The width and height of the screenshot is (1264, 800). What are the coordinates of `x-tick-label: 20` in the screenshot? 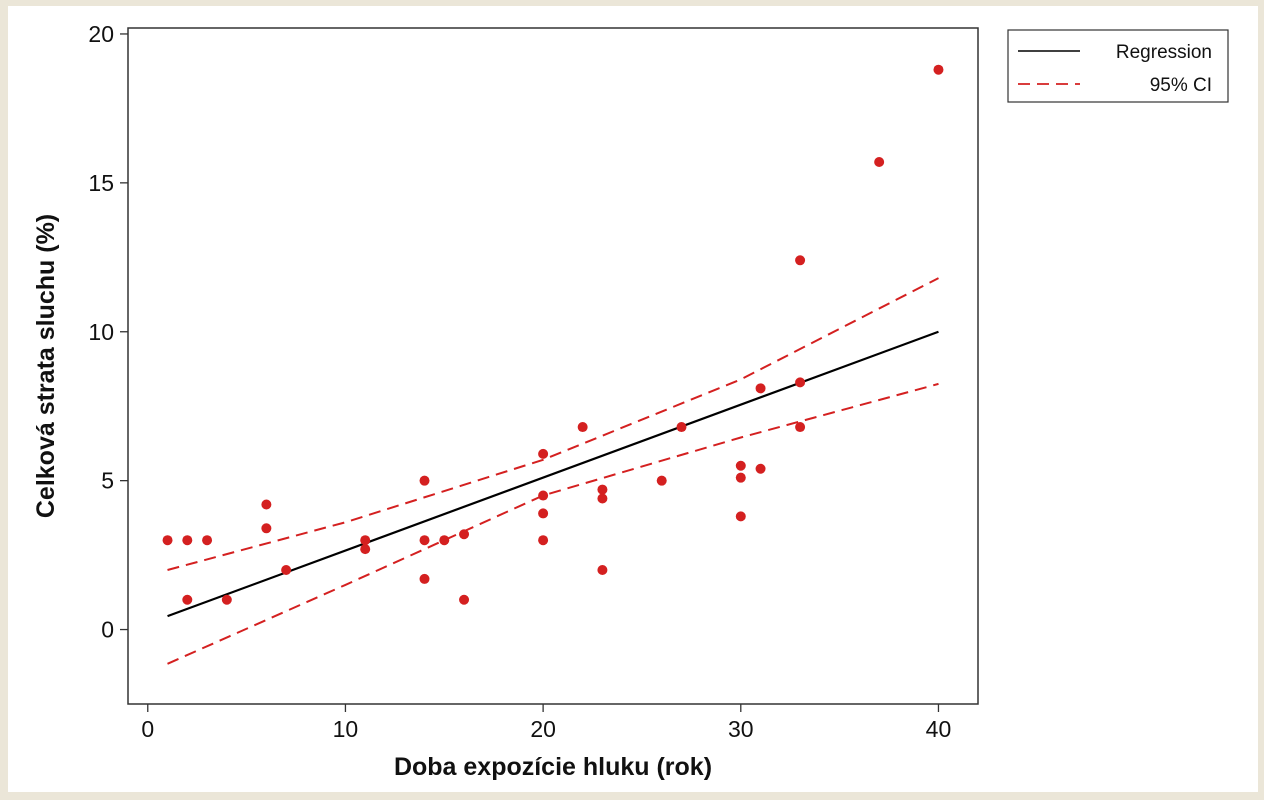 It's located at (543, 729).